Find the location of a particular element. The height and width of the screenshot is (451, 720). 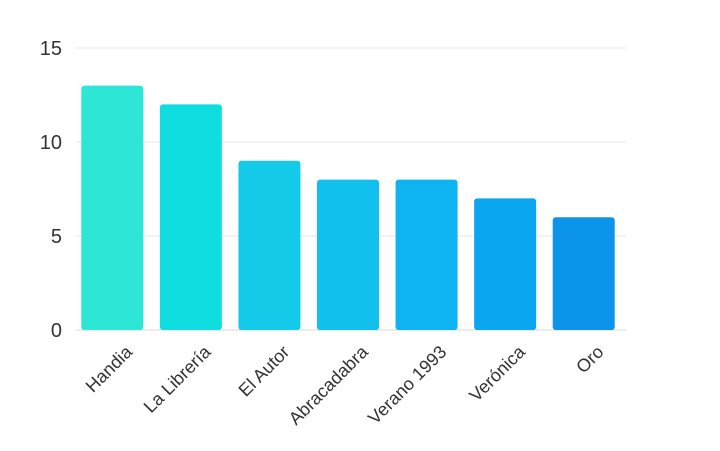

x-tick-label: La Librería is located at coordinates (178, 379).